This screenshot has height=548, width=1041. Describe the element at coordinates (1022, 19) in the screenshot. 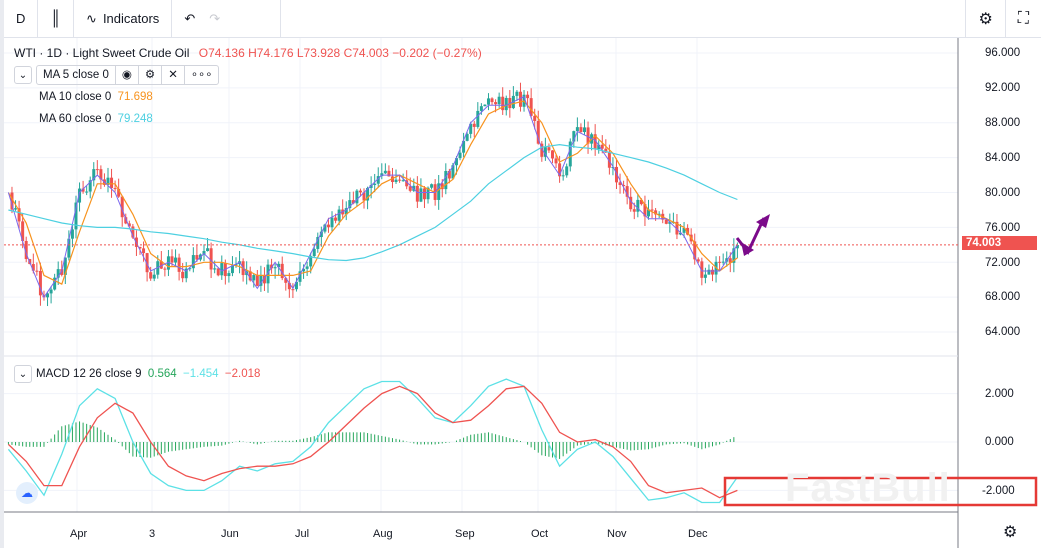

I see `fullscreen-icon: ⛶` at that location.